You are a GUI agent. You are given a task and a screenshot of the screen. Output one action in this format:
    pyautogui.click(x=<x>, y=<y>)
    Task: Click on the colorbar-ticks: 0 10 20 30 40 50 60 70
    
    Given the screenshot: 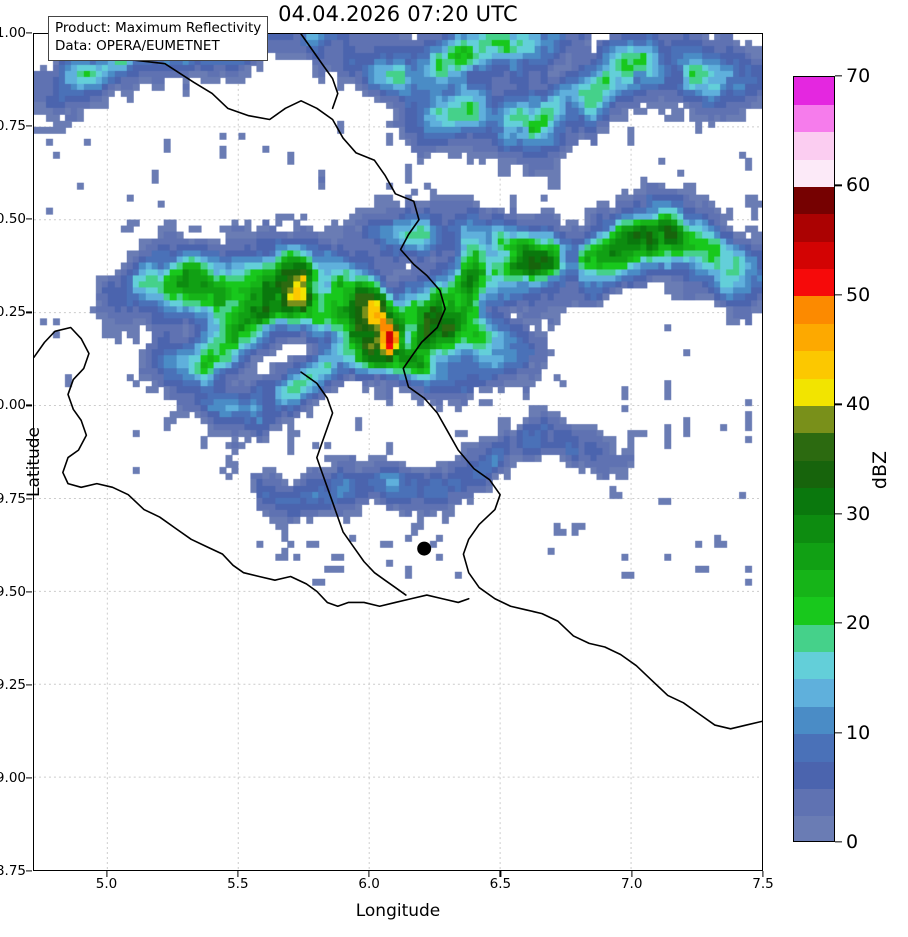 What is the action you would take?
    pyautogui.click(x=870, y=459)
    